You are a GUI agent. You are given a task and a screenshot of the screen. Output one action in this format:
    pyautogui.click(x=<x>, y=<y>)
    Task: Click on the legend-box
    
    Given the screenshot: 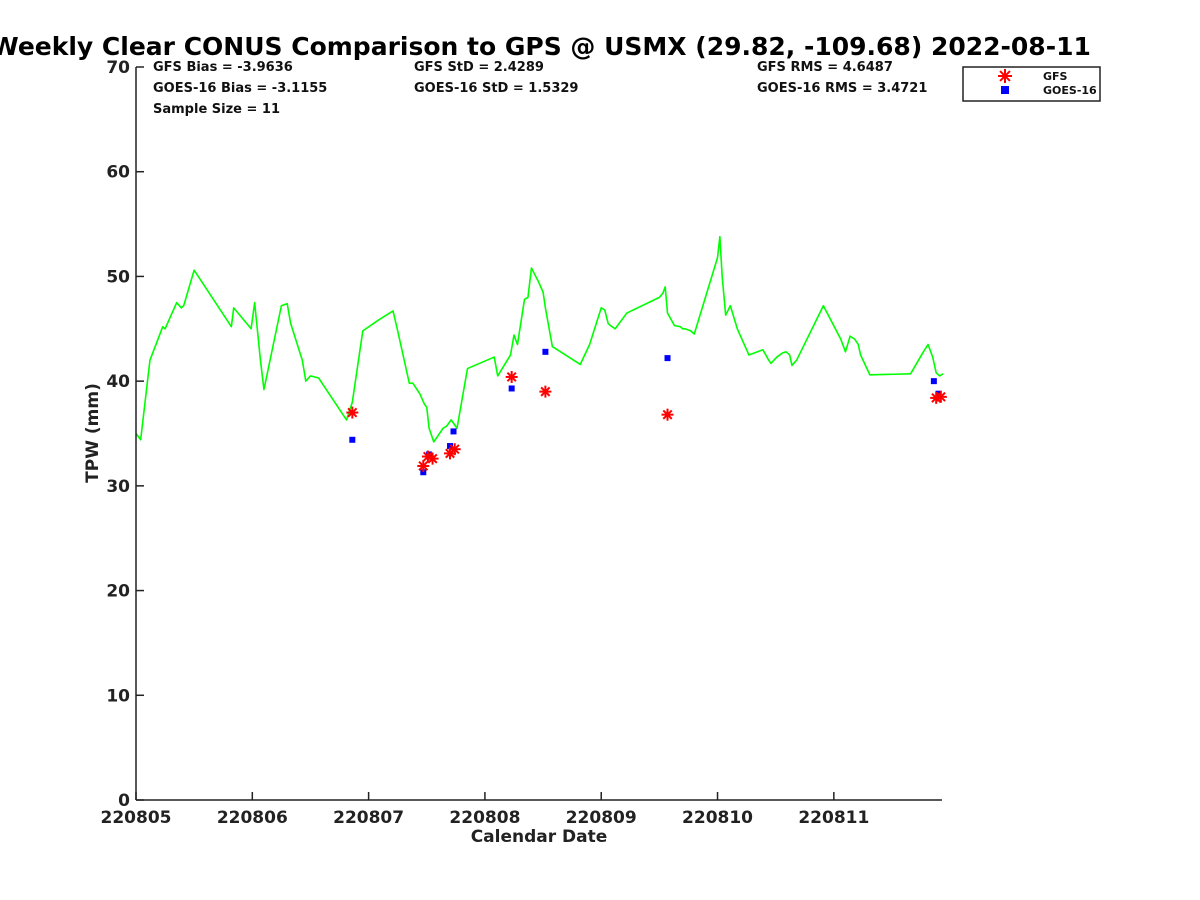 What is the action you would take?
    pyautogui.click(x=1031, y=84)
    